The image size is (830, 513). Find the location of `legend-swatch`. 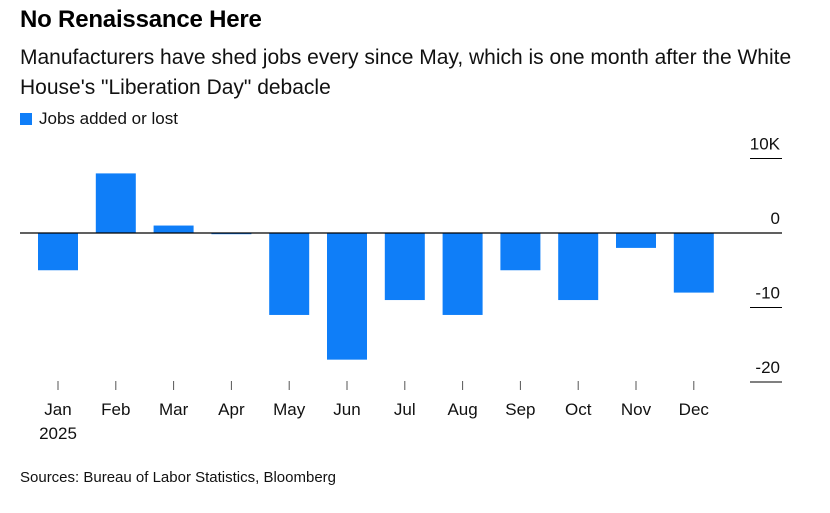

legend-swatch is located at coordinates (26, 119).